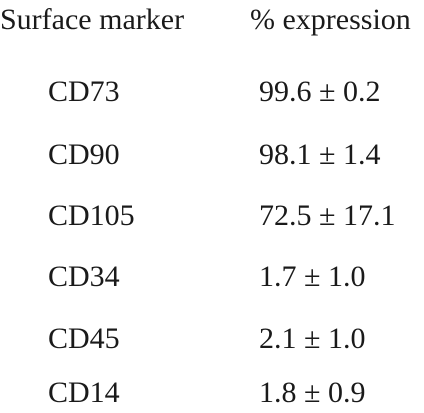 The height and width of the screenshot is (413, 424). I want to click on marker-cell: CD90, so click(84, 154).